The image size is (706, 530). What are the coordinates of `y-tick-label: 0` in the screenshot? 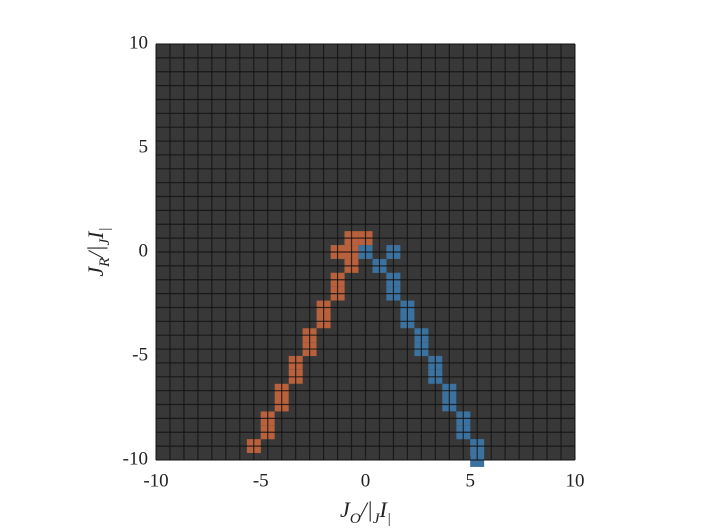 It's located at (144, 250).